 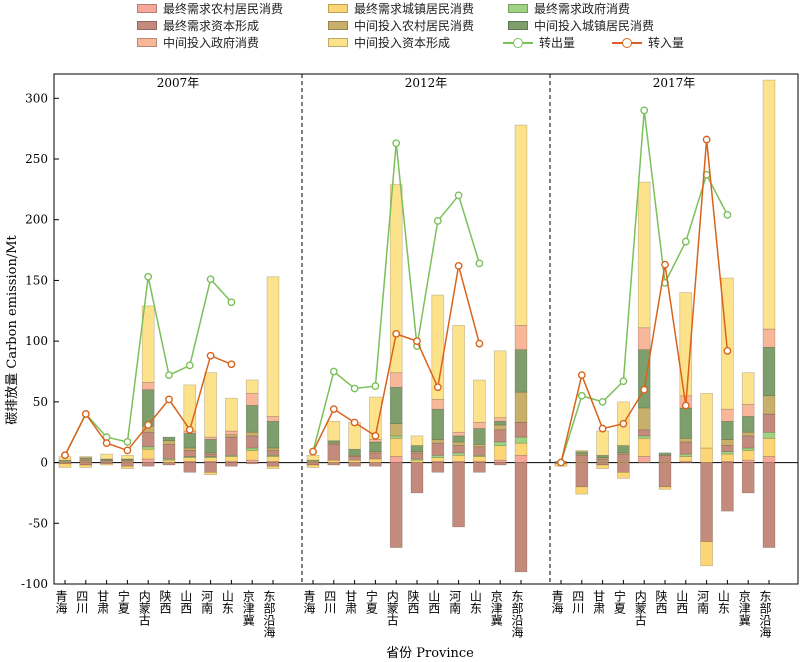 I want to click on category-label: 四川, so click(x=330, y=602).